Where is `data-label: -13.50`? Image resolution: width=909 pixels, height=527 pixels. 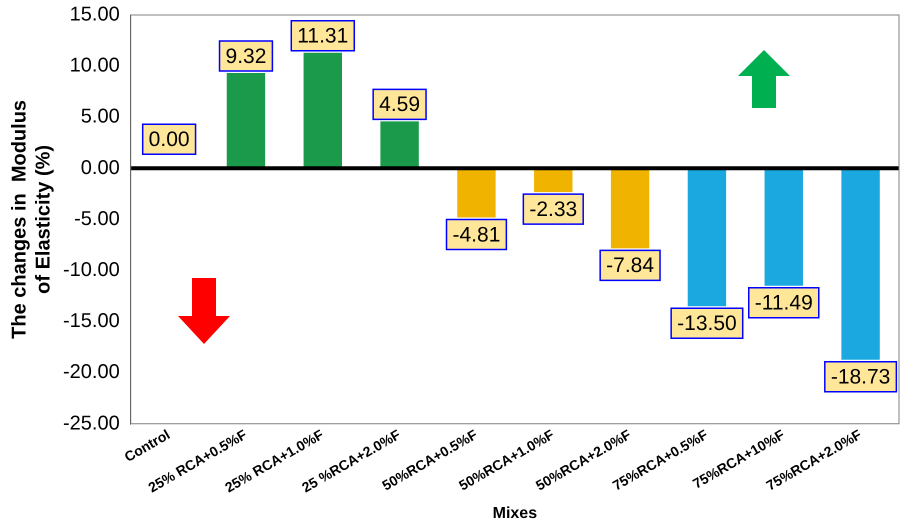
data-label: -13.50 is located at coordinates (707, 324).